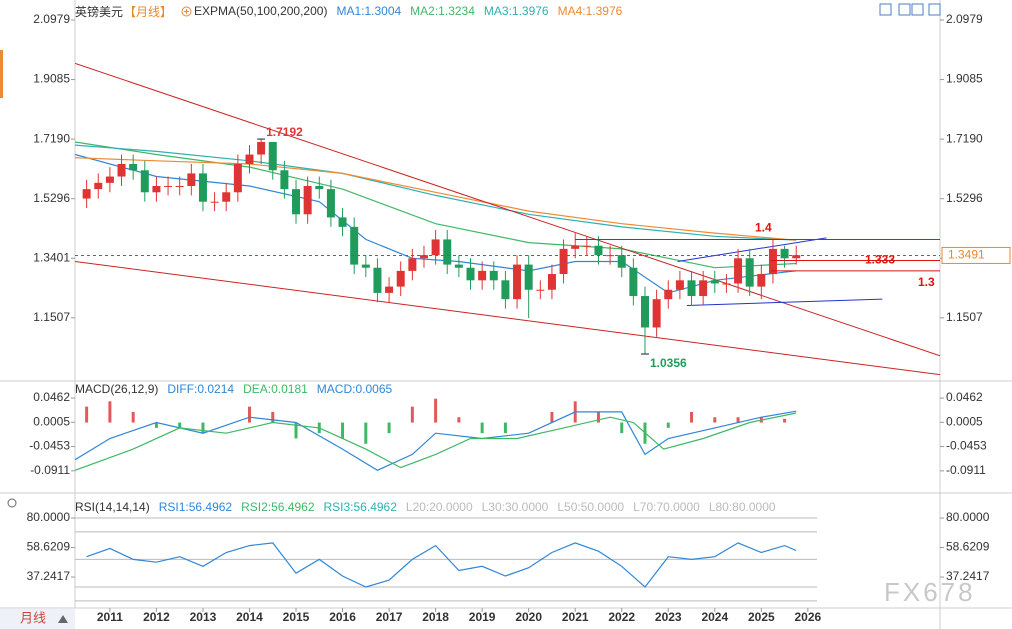 Image resolution: width=1012 pixels, height=629 pixels. What do you see at coordinates (49, 547) in the screenshot?
I see `y-tick-label: 58.6209` at bounding box center [49, 547].